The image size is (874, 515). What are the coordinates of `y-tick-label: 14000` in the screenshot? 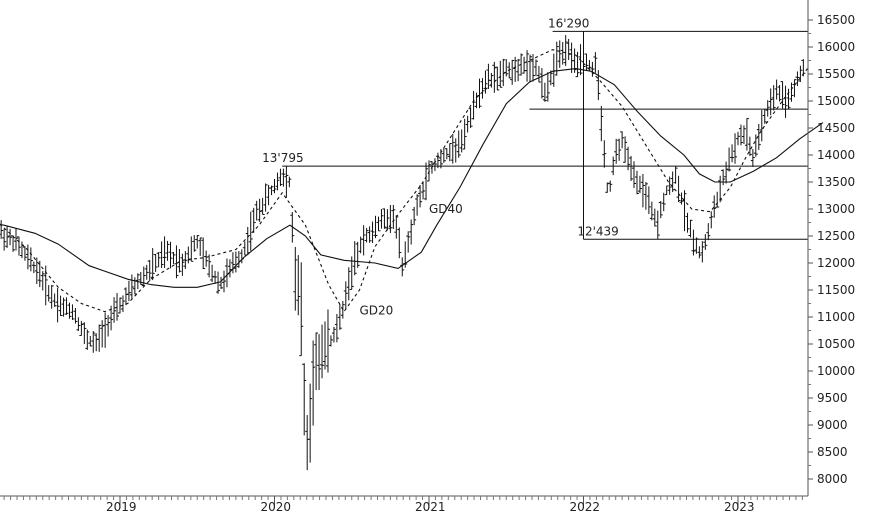 It's located at (836, 155).